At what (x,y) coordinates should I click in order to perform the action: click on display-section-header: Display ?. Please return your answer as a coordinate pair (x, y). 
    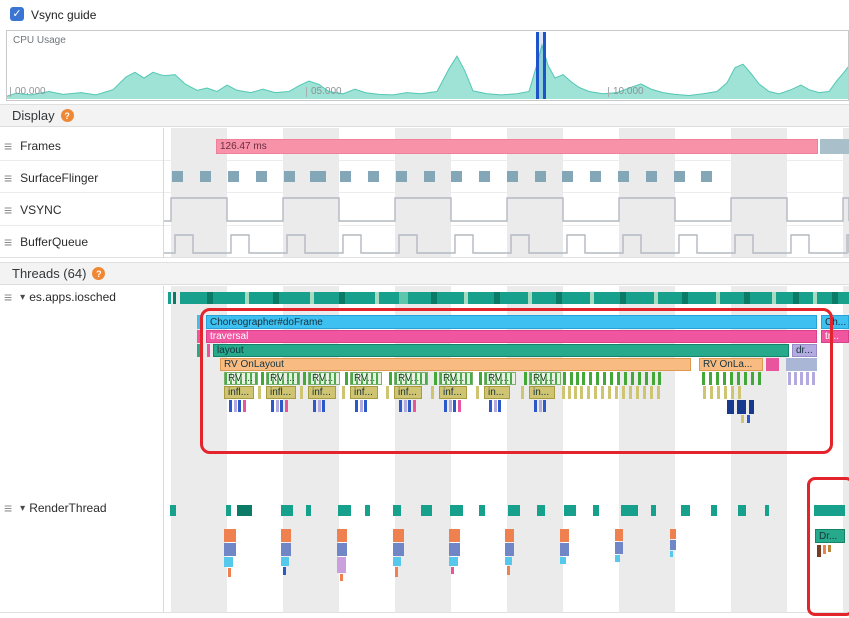
    Looking at the image, I should click on (424, 115).